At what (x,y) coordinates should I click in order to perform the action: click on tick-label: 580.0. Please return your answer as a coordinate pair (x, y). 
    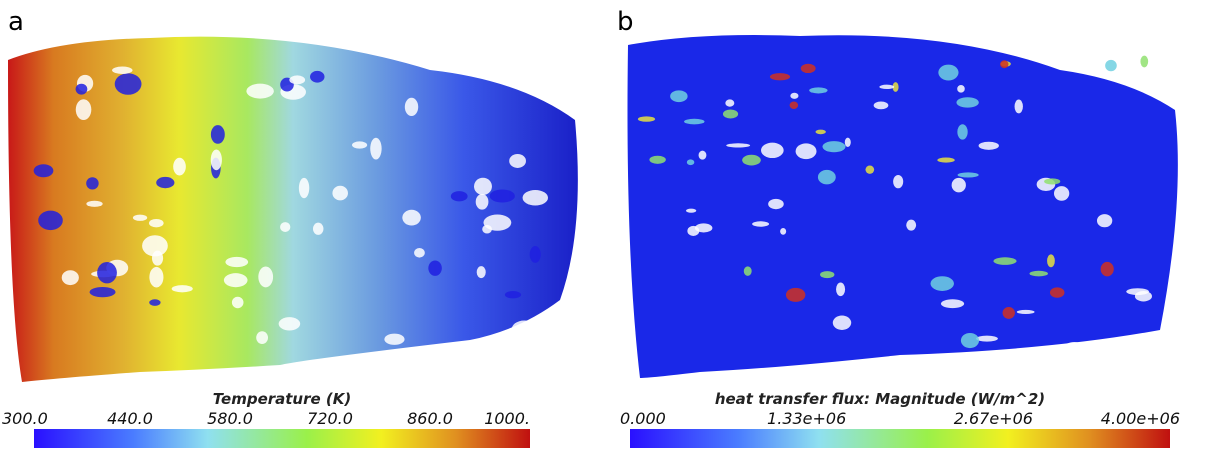
    Looking at the image, I should click on (230, 418).